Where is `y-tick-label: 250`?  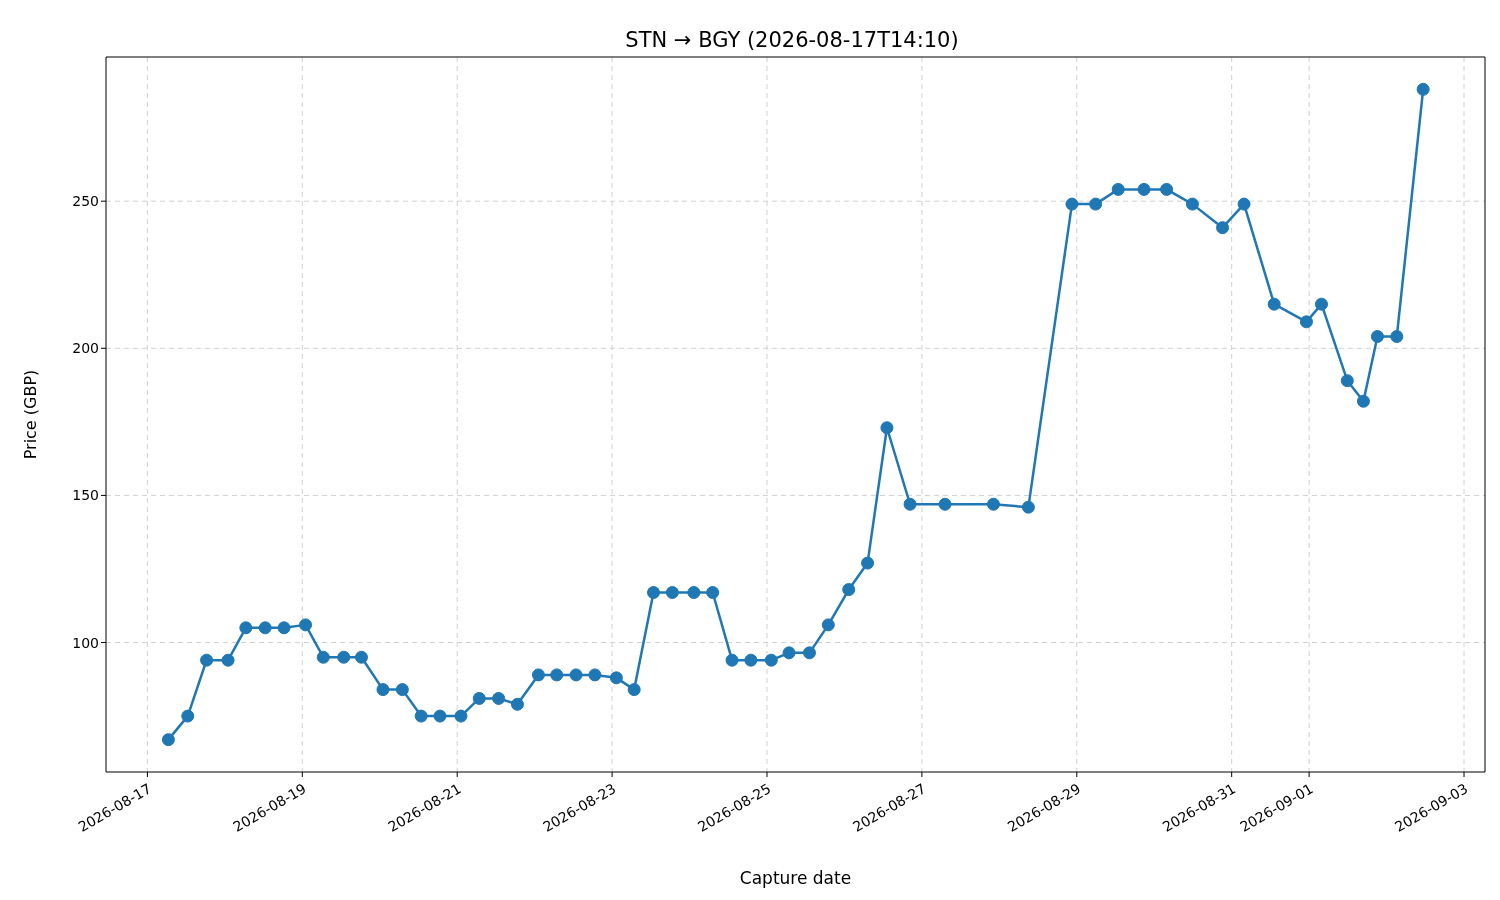 y-tick-label: 250 is located at coordinates (85, 201).